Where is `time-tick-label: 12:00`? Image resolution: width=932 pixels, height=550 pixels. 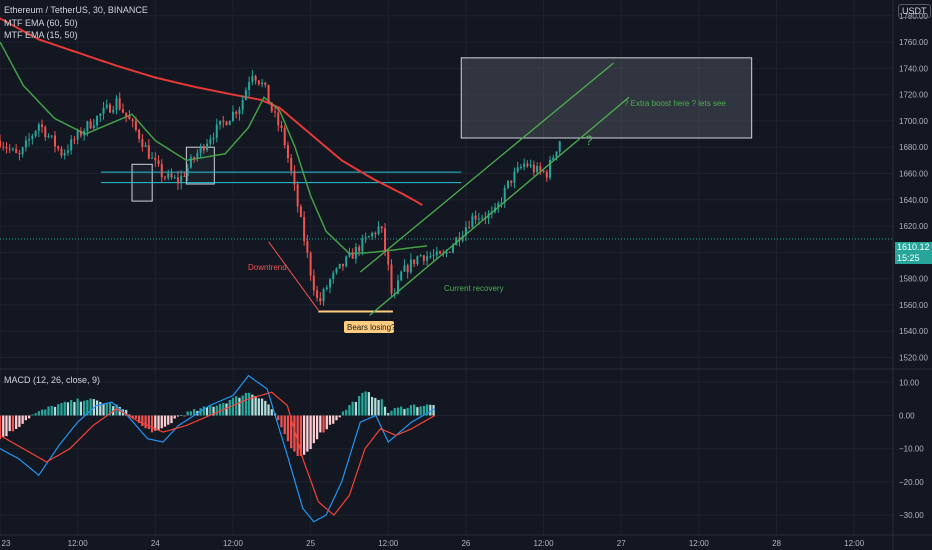
time-tick-label: 12:00 is located at coordinates (388, 543).